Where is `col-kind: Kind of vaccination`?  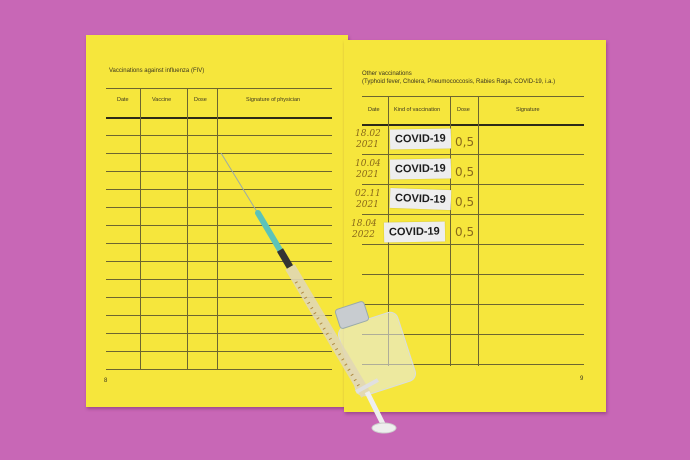 col-kind: Kind of vaccination is located at coordinates (417, 110).